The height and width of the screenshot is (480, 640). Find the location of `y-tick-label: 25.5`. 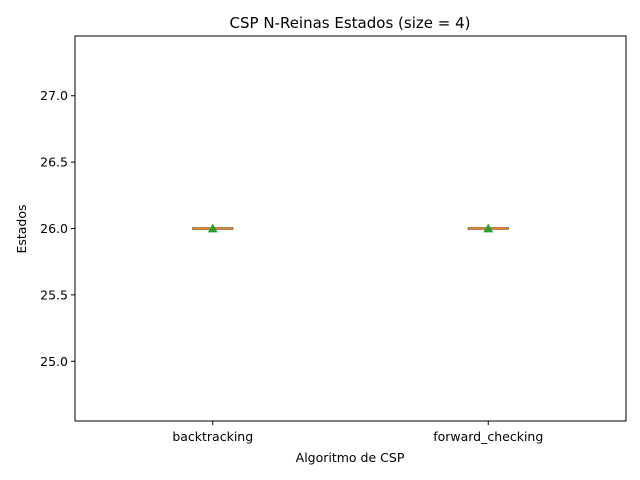

y-tick-label: 25.5 is located at coordinates (54, 294).